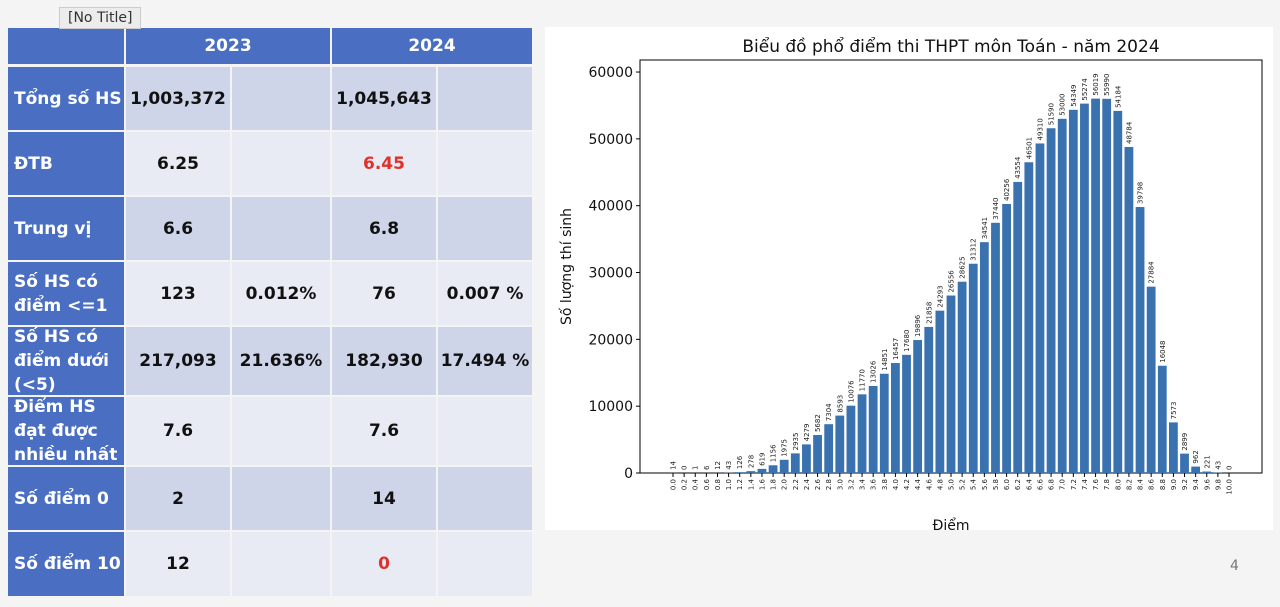 The image size is (1280, 607). I want to click on cell-value: 14, so click(384, 498).